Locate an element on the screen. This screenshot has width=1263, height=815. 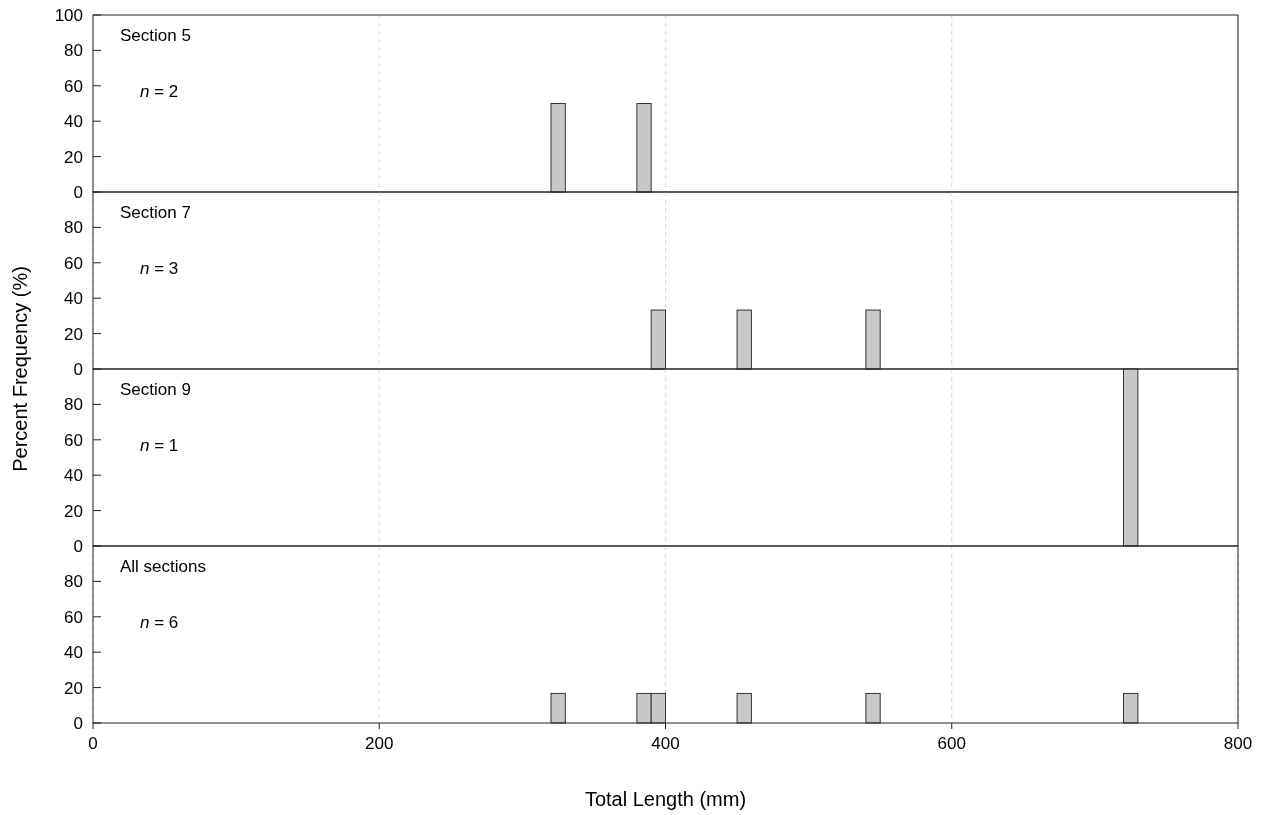
y-axis-title: Percent Frequency (%) is located at coordinates (20, 369).